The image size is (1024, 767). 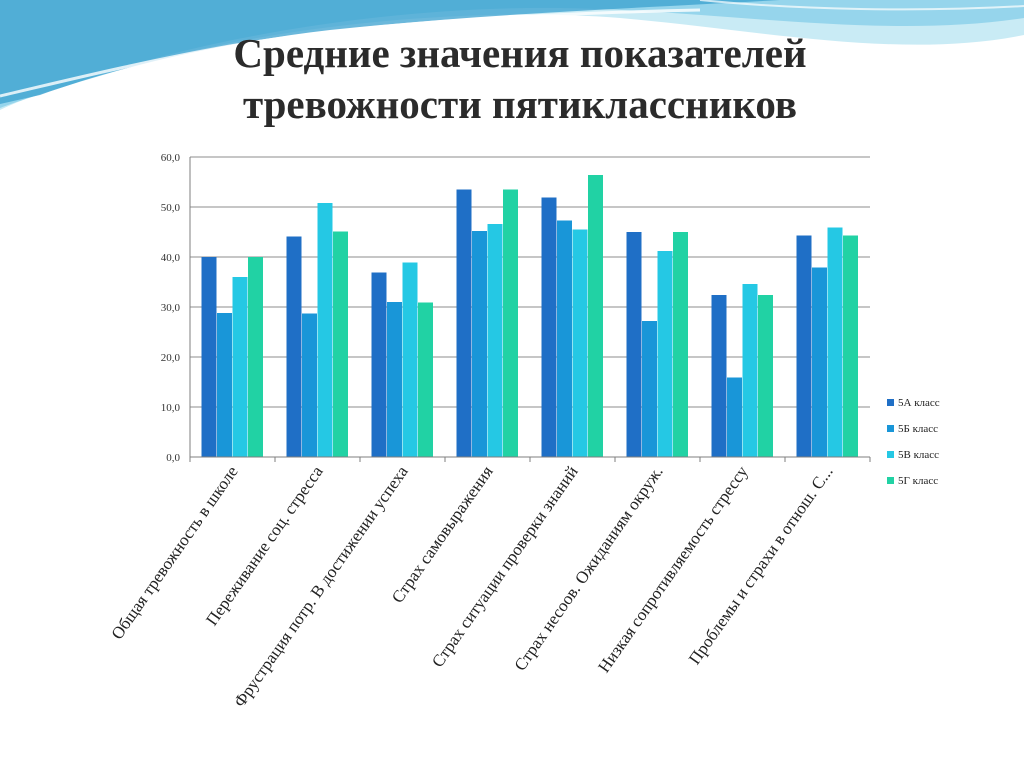 What do you see at coordinates (588, 568) in the screenshot?
I see `x-category-label: Страх несоов. Ожиданиям окруж.` at bounding box center [588, 568].